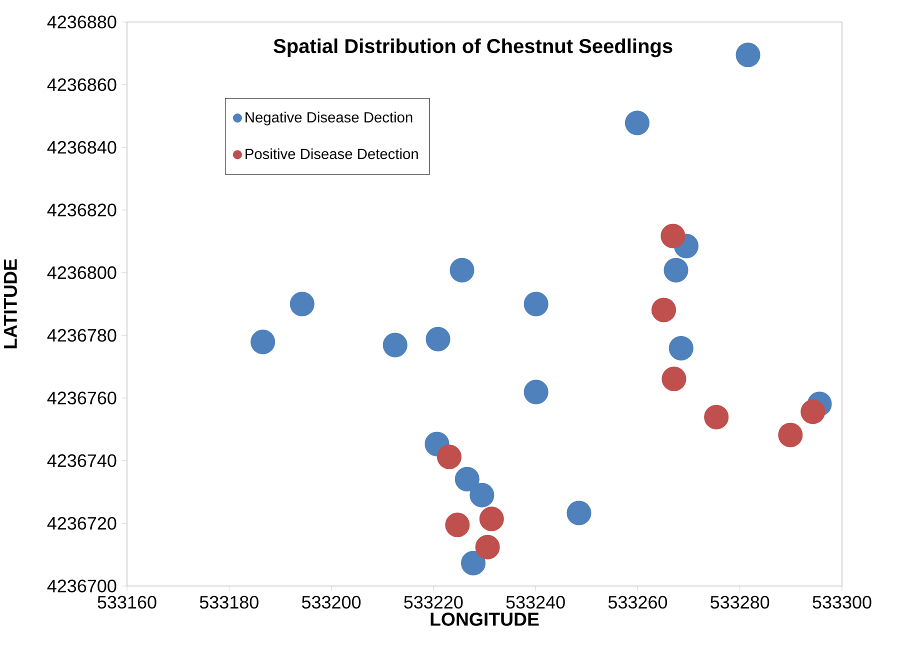  What do you see at coordinates (329, 119) in the screenshot?
I see `legend-label: Negative Disease Dection` at bounding box center [329, 119].